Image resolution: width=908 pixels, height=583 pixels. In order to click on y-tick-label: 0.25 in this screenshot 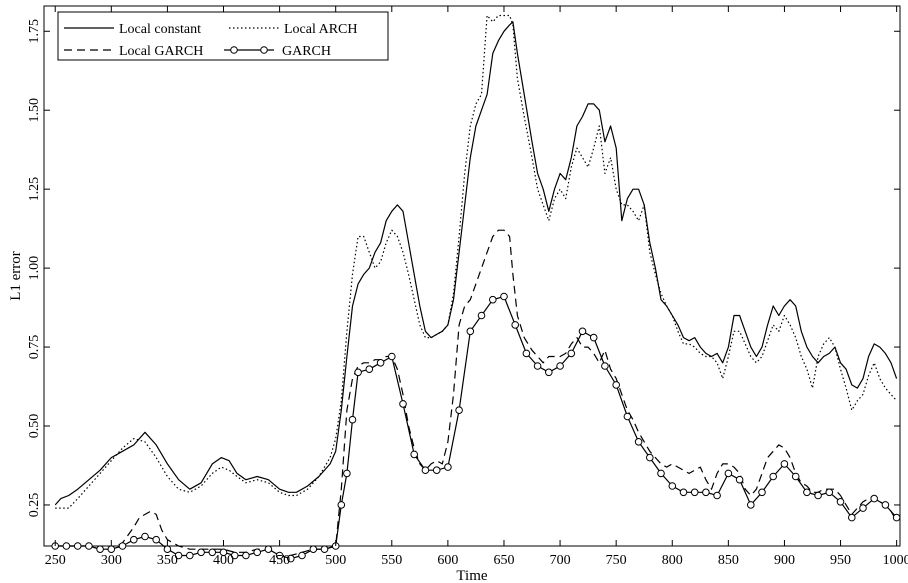, I will do `click(34, 505)`.